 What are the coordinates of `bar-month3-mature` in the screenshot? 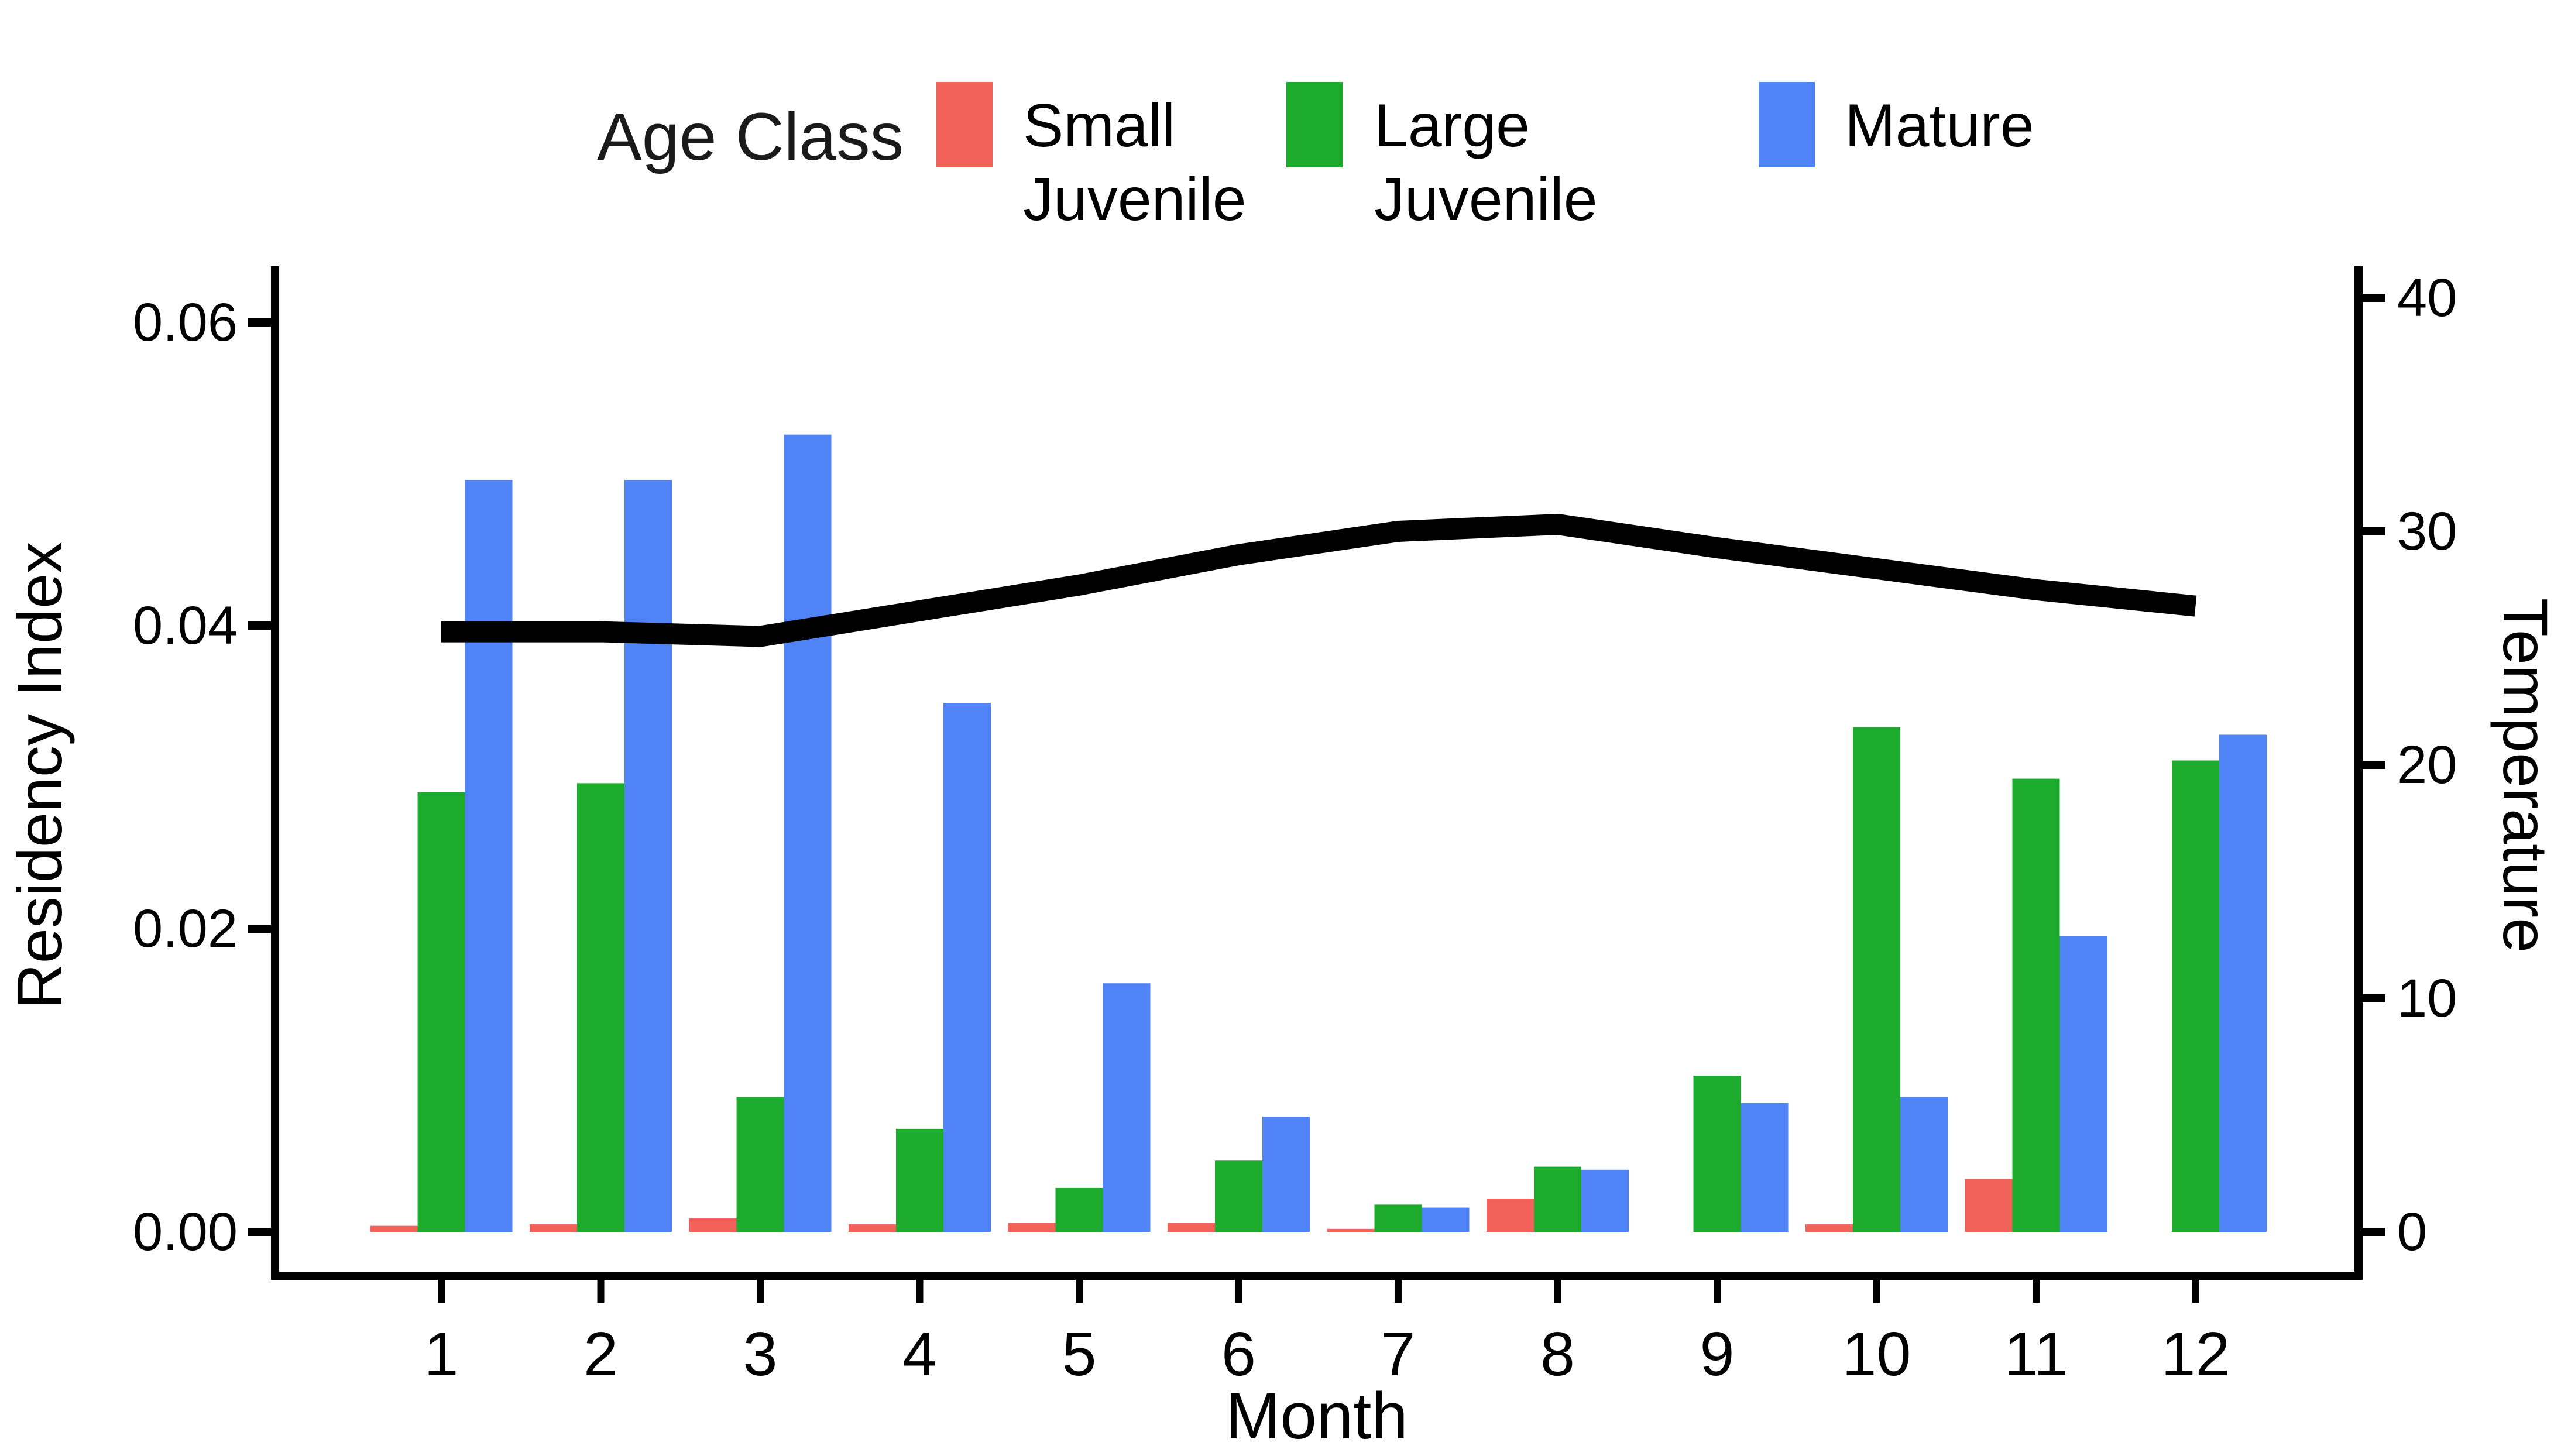 It's located at (808, 833).